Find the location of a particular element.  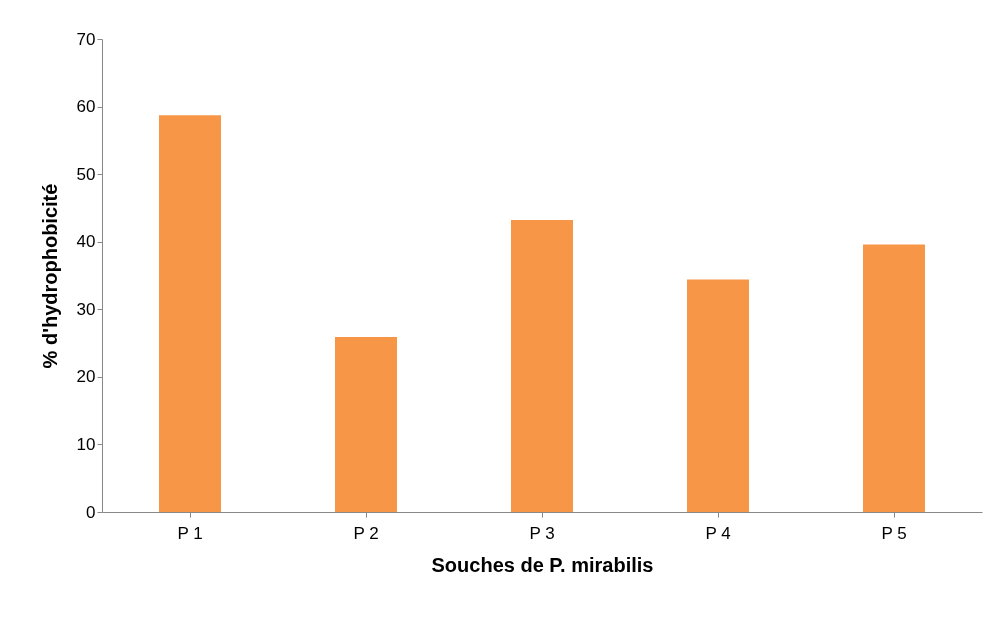

x-tick-label: P 2 is located at coordinates (366, 533).